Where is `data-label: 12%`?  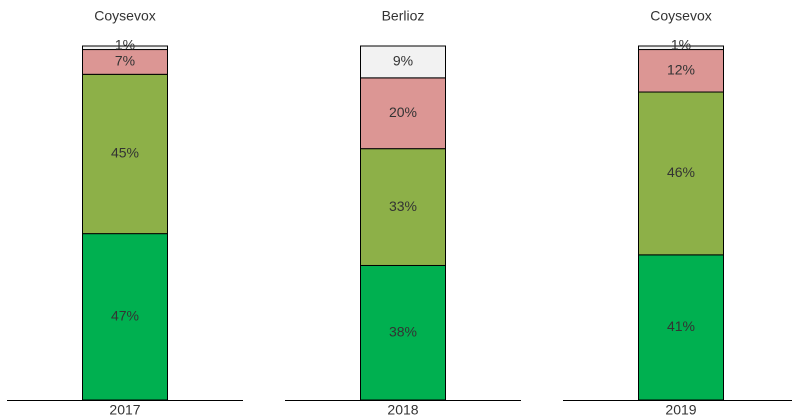 data-label: 12% is located at coordinates (681, 69).